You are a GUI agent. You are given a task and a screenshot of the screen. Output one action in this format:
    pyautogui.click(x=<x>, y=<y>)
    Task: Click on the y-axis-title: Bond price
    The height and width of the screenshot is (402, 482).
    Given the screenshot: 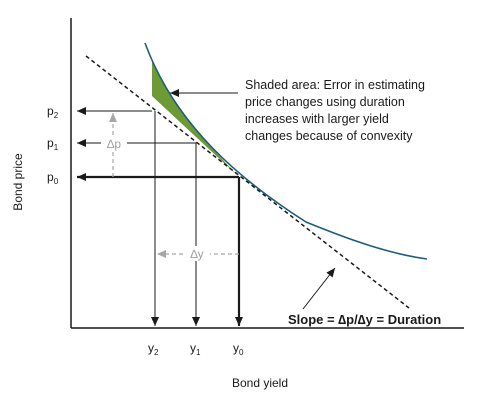 What is the action you would take?
    pyautogui.click(x=18, y=182)
    